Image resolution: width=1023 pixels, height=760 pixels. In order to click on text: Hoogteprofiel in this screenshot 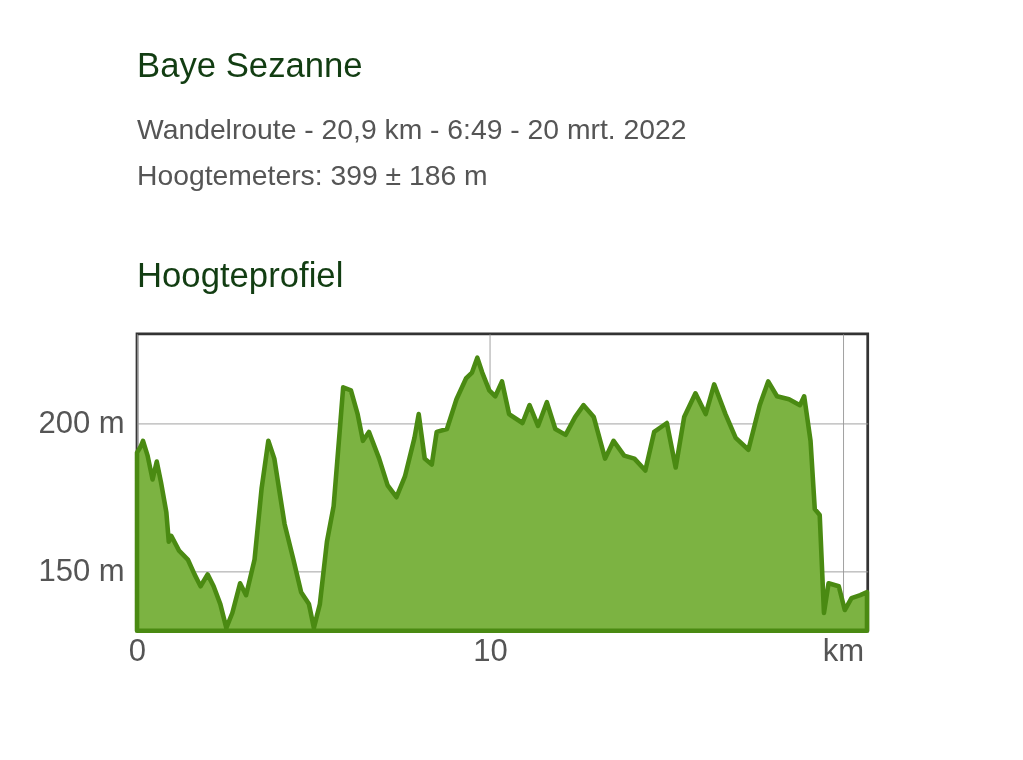, I will do `click(240, 275)`.